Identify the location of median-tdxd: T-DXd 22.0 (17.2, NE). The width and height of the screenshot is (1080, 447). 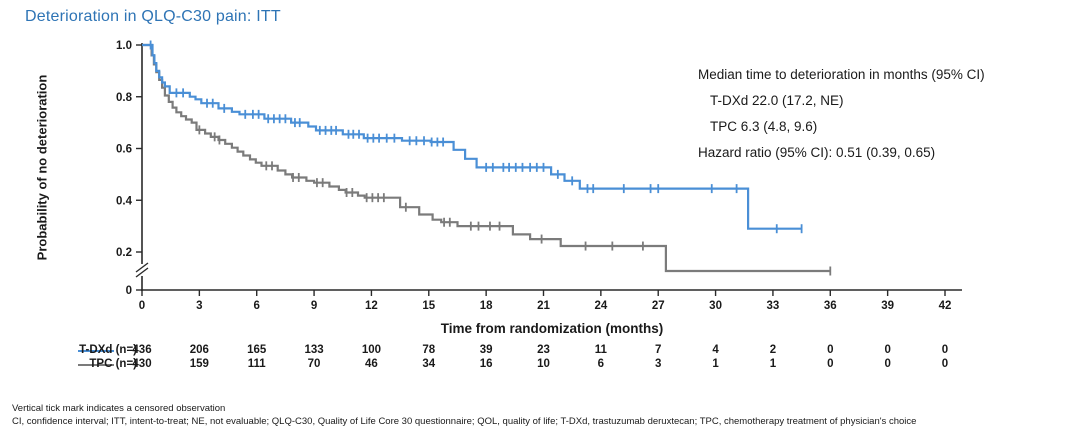
(777, 100).